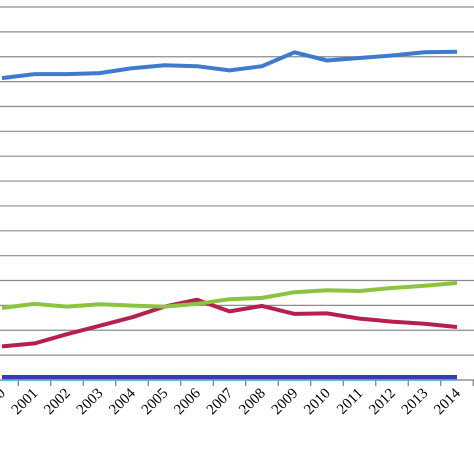 This screenshot has width=474, height=474. Describe the element at coordinates (252, 402) in the screenshot. I see `x-tick-label: 2008` at that location.